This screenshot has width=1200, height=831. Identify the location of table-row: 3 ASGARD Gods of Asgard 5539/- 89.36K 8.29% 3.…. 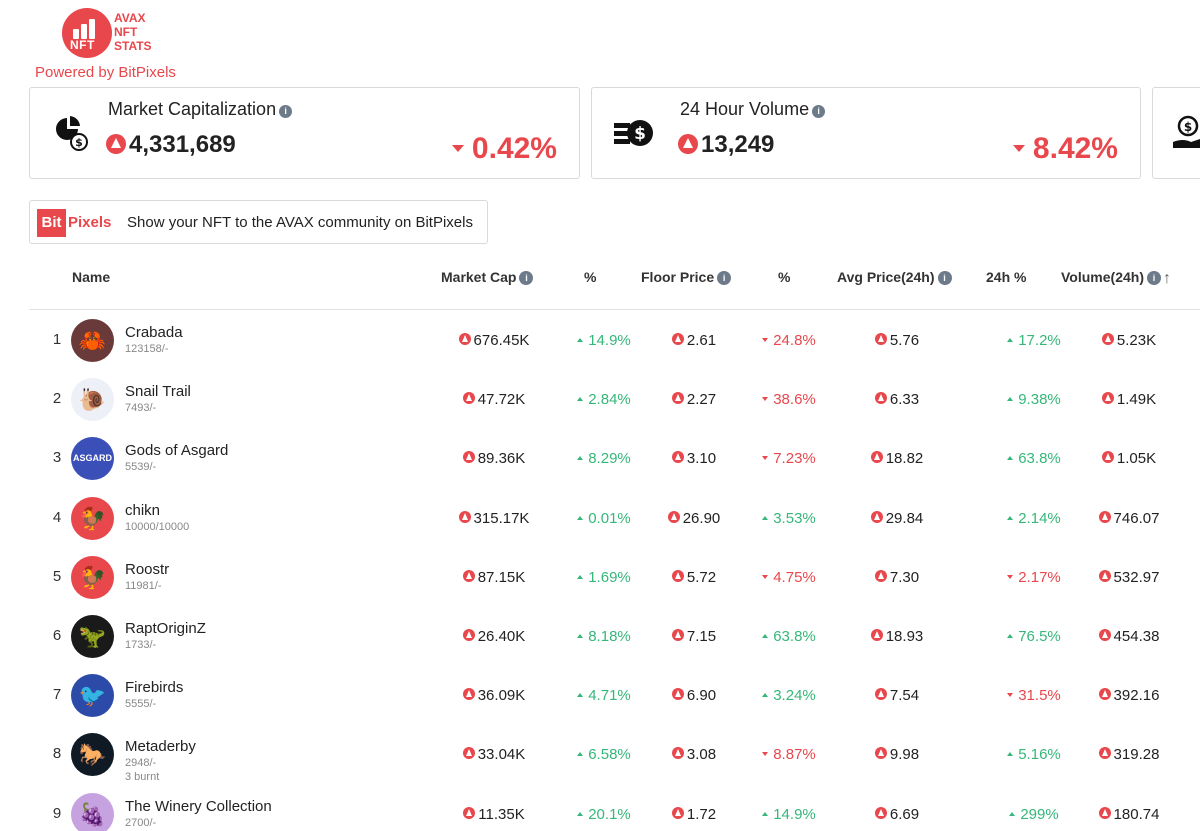
(614, 458).